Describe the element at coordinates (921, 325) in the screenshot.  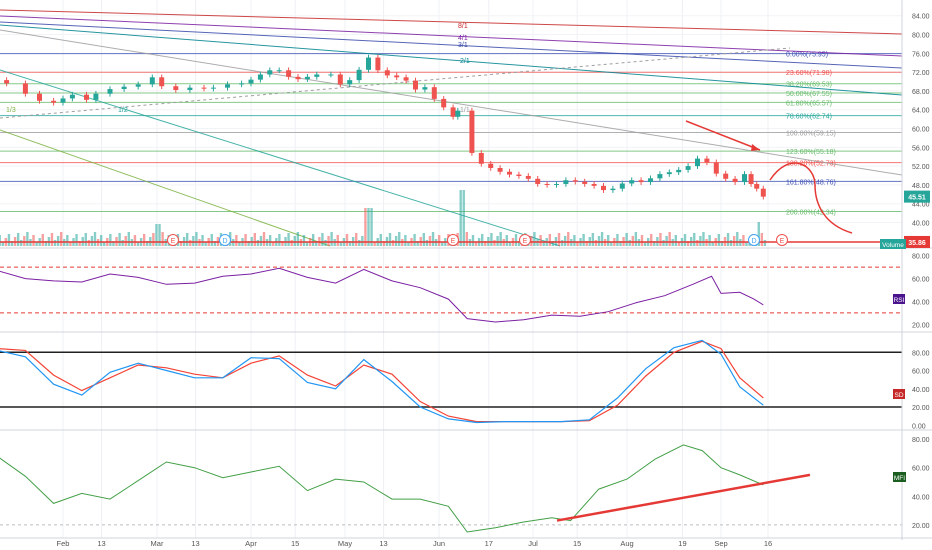
I see `rsi-tick-label: 20.00` at that location.